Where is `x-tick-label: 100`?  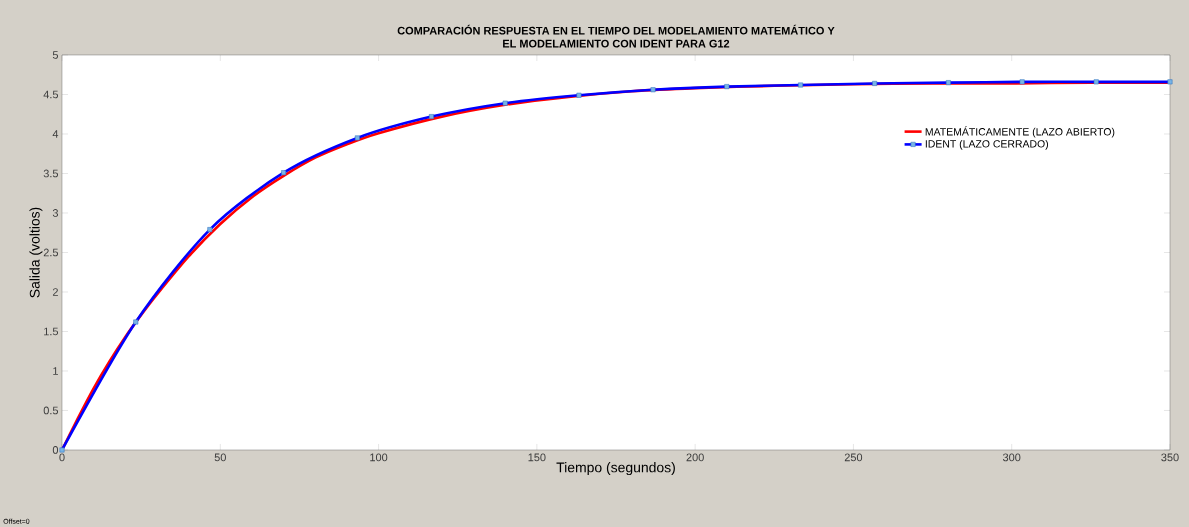 x-tick-label: 100 is located at coordinates (379, 457).